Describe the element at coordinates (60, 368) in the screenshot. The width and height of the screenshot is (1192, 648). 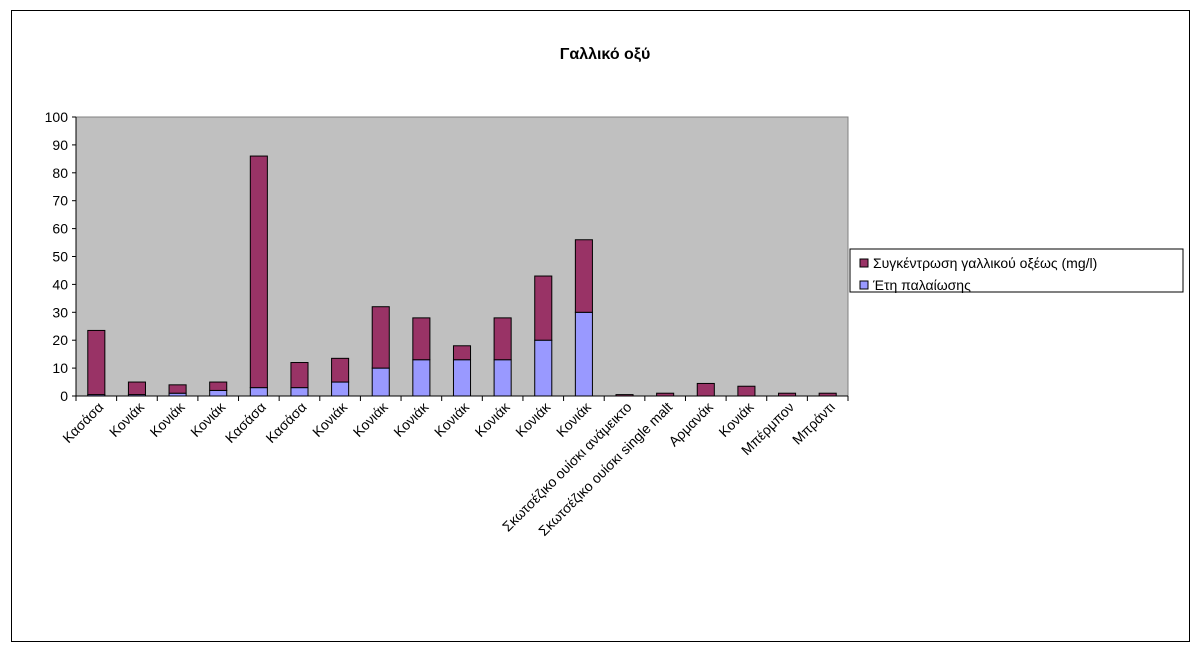
I see `y-tick-label: 10` at that location.